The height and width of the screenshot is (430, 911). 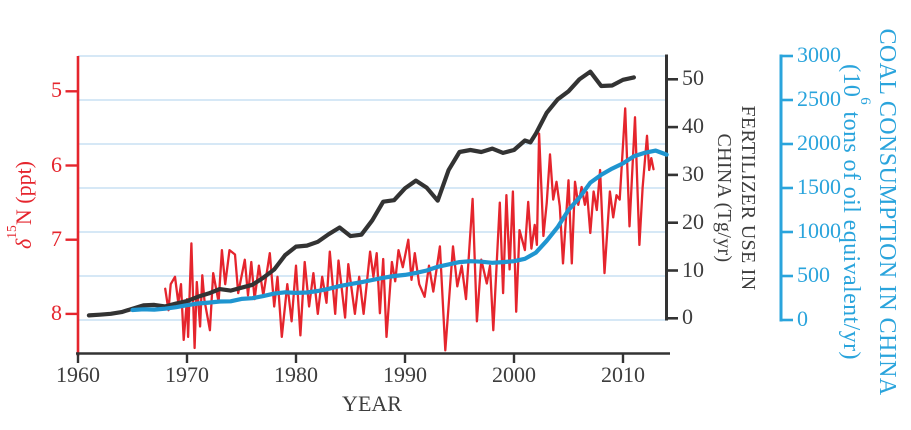 I want to click on coal-axis-tick-1500: 1500, so click(x=819, y=186).